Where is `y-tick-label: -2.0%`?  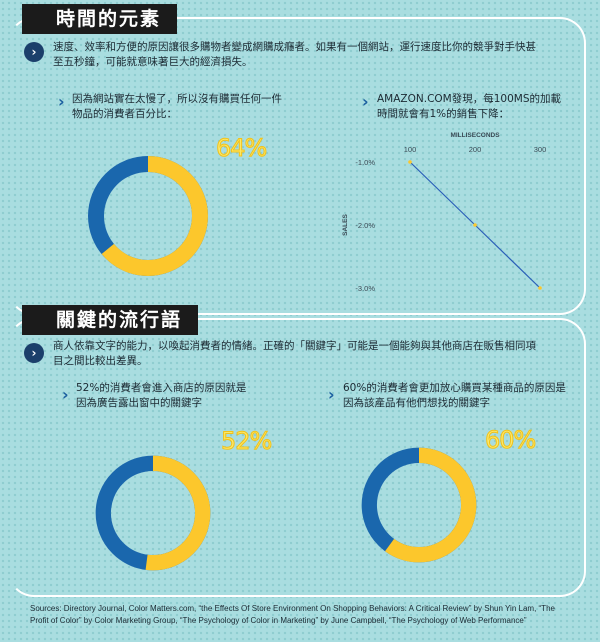
y-tick-label: -2.0% is located at coordinates (365, 225).